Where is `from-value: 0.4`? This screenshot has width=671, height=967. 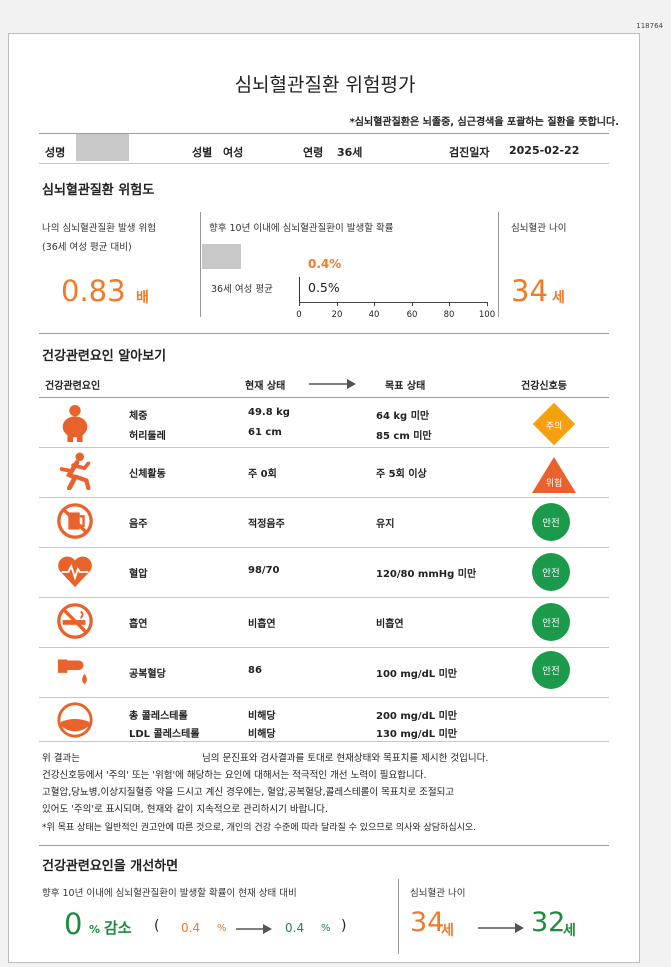 from-value: 0.4 is located at coordinates (191, 928).